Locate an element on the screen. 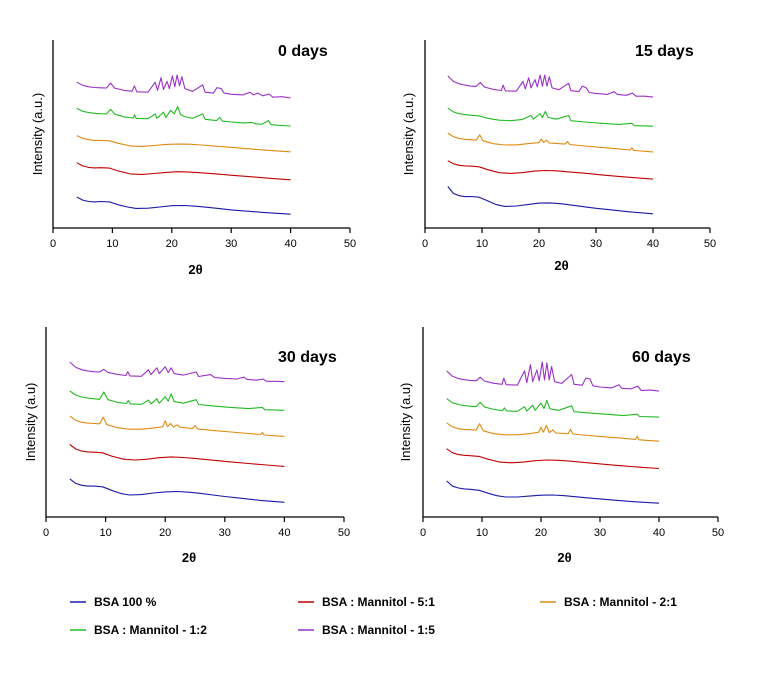 The height and width of the screenshot is (681, 764). chart-panel-3: 0 10 20 30 40 50 30 days 2θ Intensity (a.u) is located at coordinates (186, 446).